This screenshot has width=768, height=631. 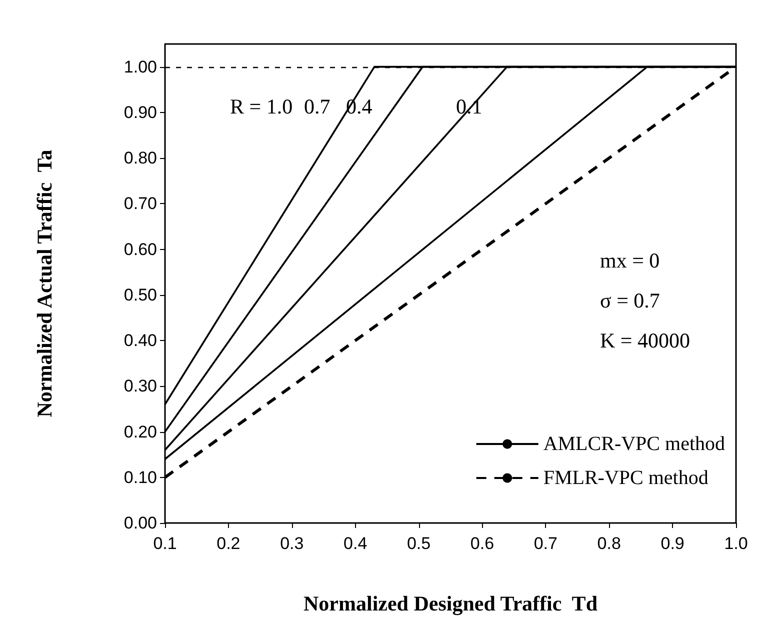 What do you see at coordinates (140, 340) in the screenshot?
I see `y-tick-label: 0.40` at bounding box center [140, 340].